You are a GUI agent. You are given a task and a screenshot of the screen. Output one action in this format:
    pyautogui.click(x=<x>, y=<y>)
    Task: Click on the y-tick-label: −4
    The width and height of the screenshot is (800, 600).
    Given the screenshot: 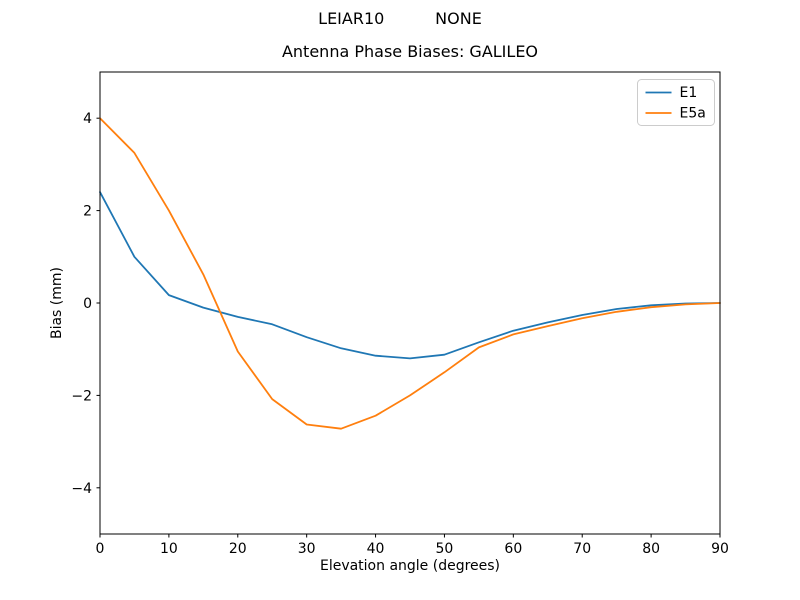 What is the action you would take?
    pyautogui.click(x=81, y=489)
    